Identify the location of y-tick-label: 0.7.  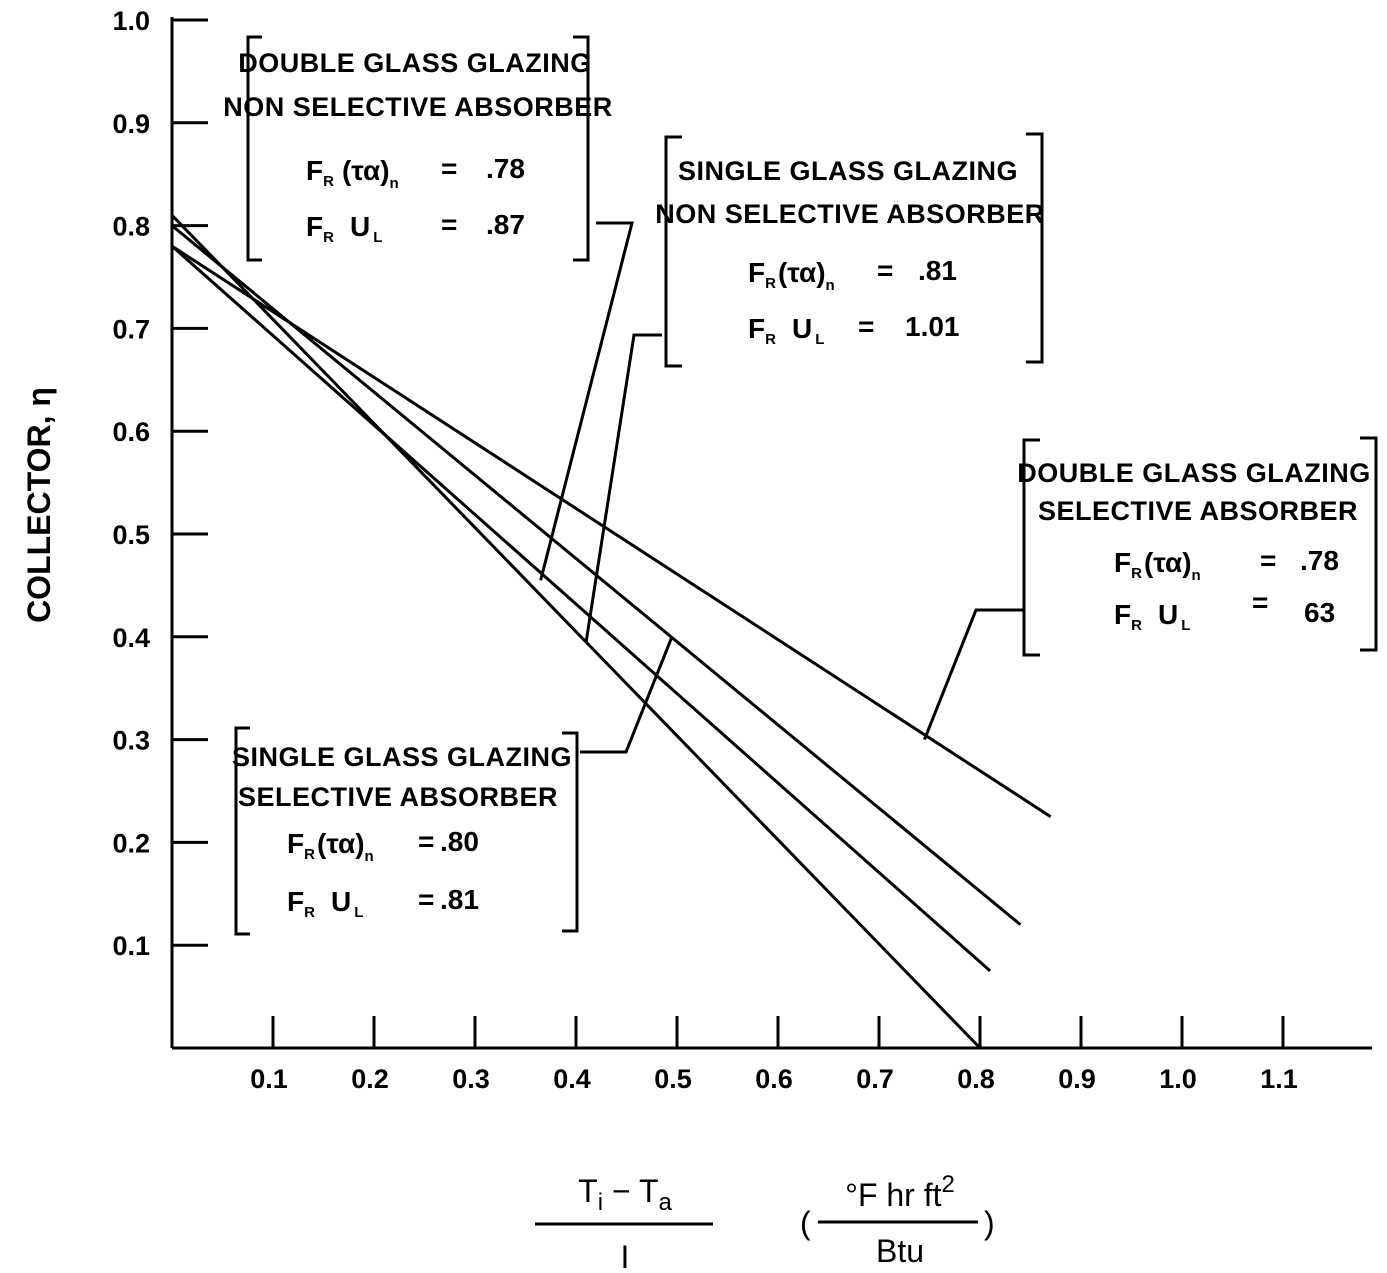
(131, 329).